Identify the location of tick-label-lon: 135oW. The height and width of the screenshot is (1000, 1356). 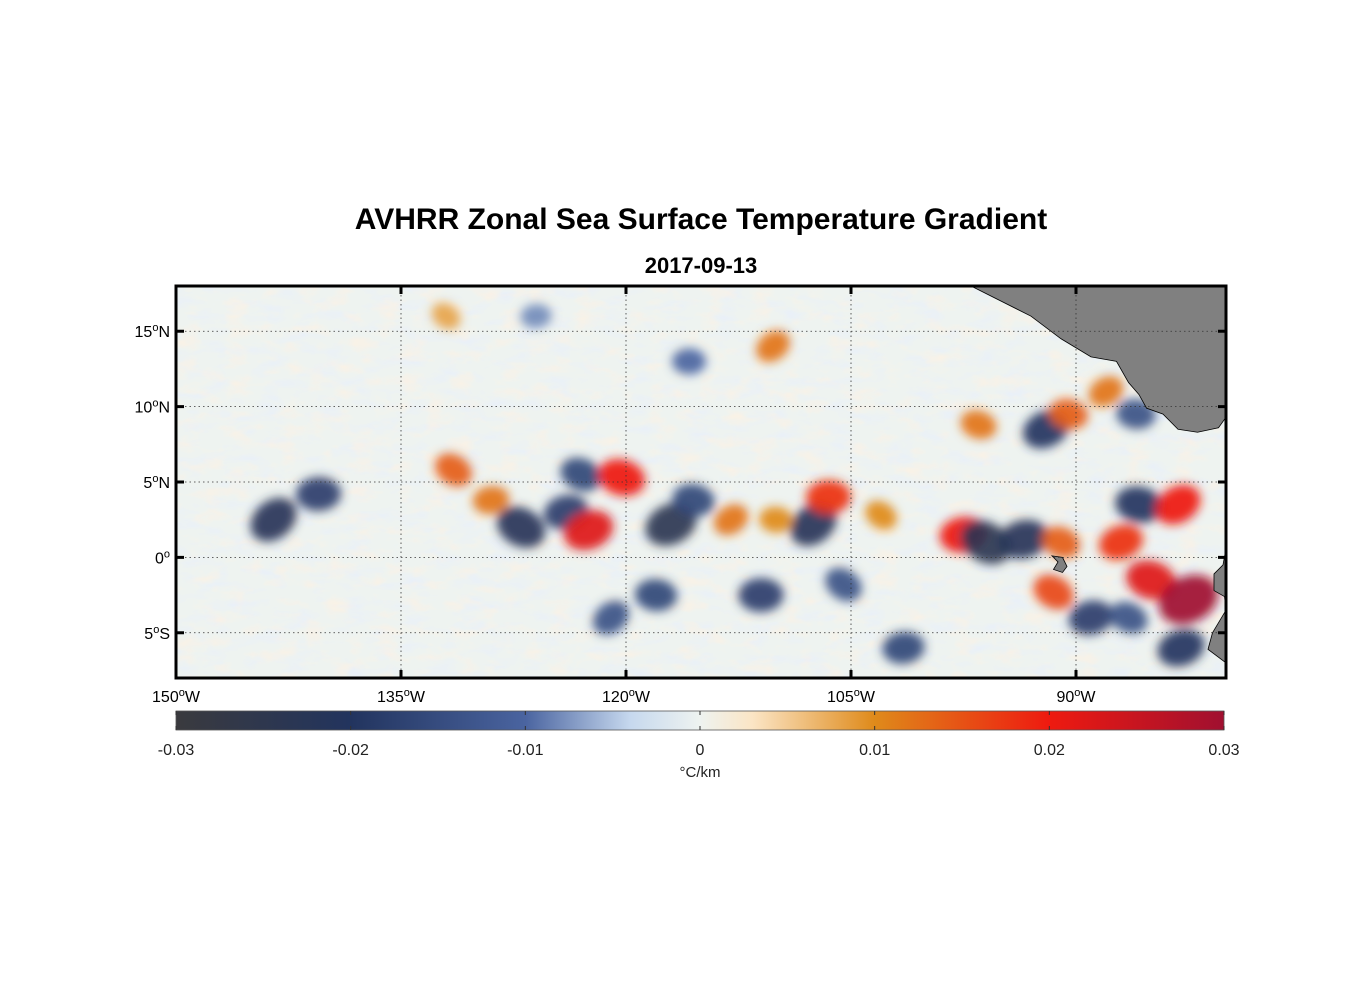
(401, 696).